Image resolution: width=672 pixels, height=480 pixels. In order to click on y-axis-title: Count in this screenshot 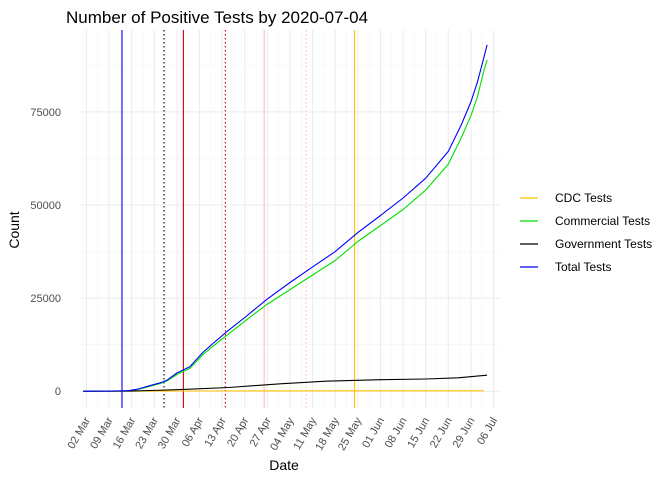, I will do `click(14, 229)`.